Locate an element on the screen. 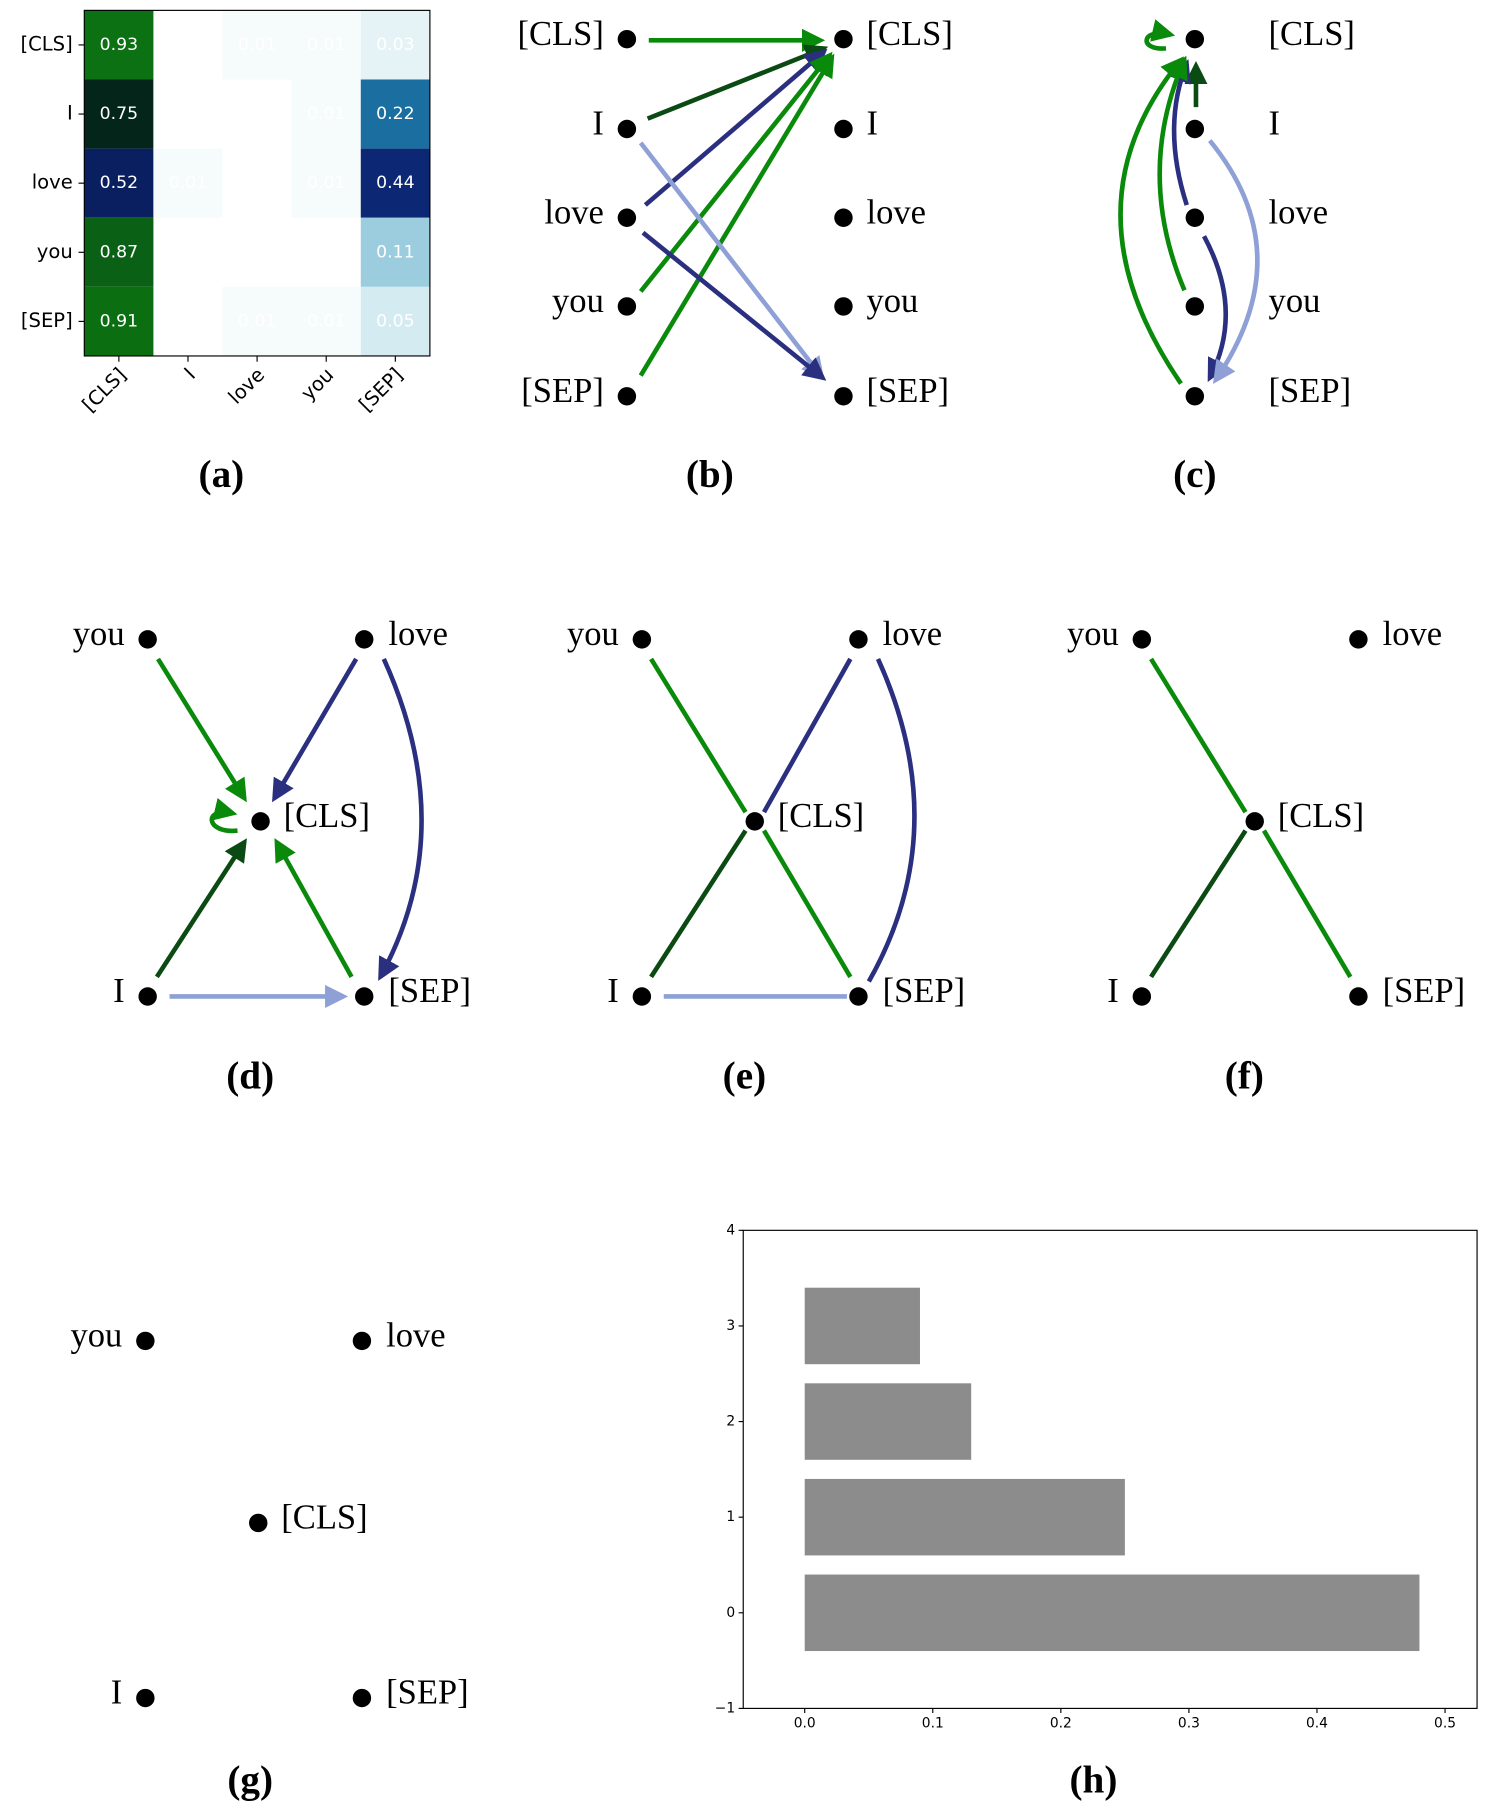  y-tick-label: you is located at coordinates (55, 251).